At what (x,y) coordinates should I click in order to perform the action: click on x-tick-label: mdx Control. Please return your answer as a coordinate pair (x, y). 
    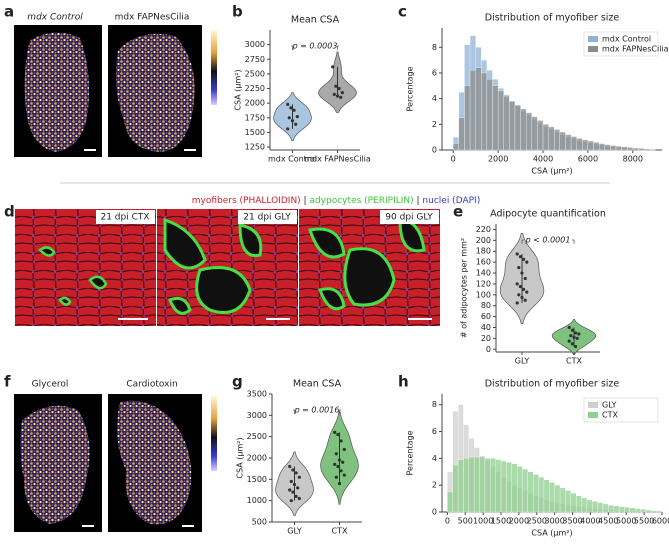
    Looking at the image, I should click on (292, 159).